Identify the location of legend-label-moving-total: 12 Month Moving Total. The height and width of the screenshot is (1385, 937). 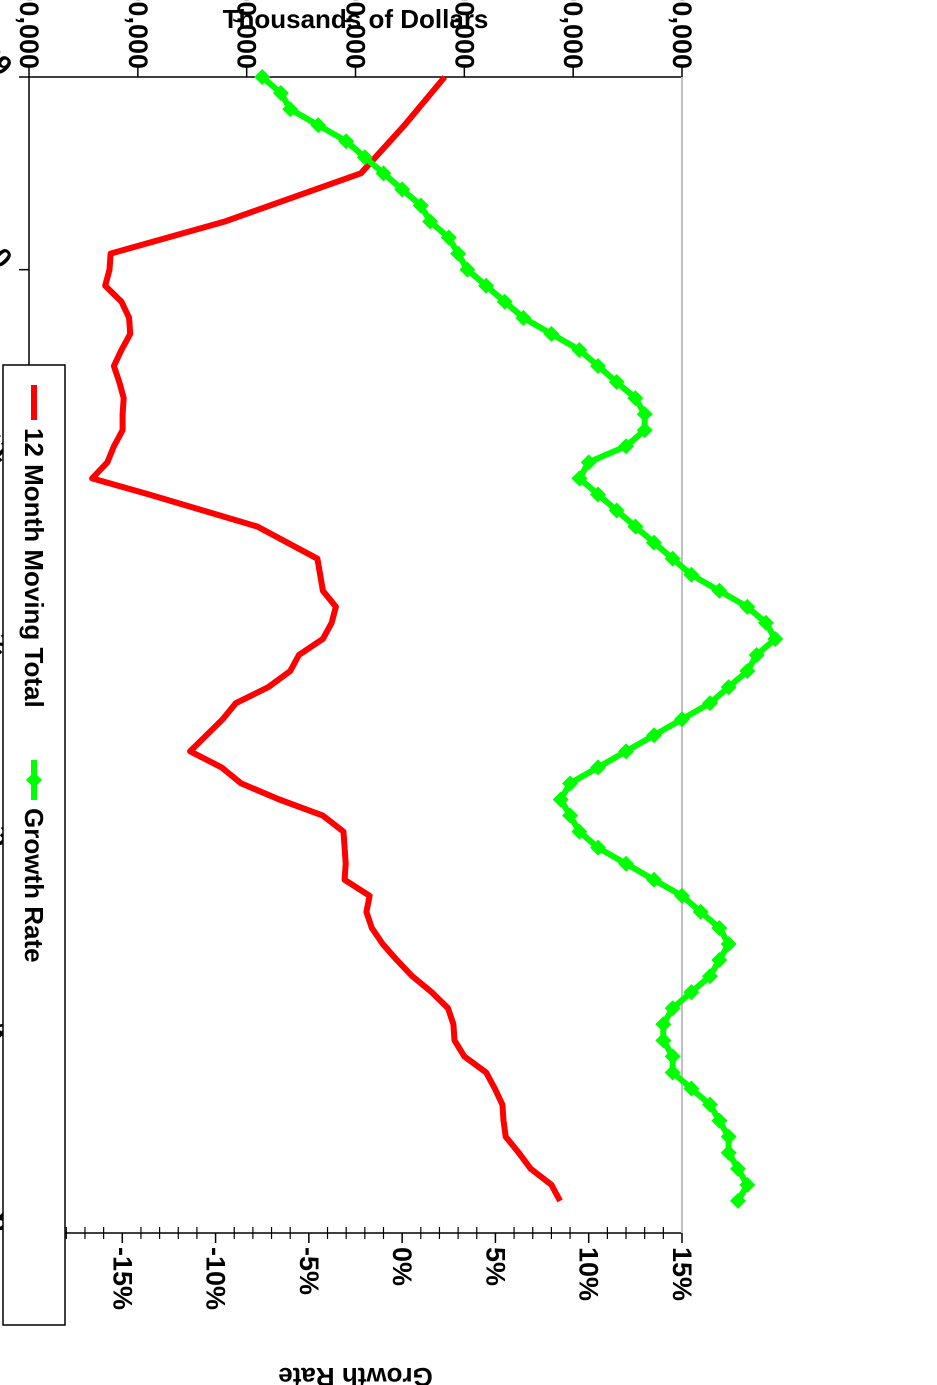
(34, 568).